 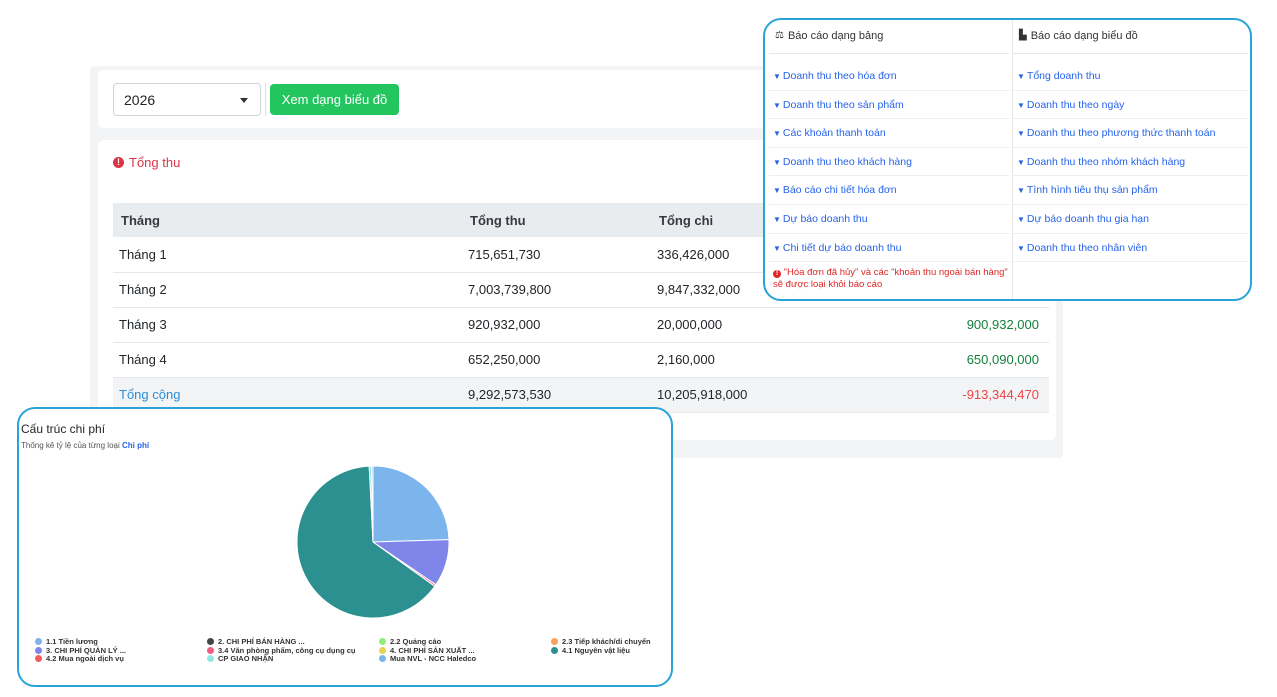 What do you see at coordinates (287, 255) in the screenshot?
I see `cell-month: Tháng 1` at bounding box center [287, 255].